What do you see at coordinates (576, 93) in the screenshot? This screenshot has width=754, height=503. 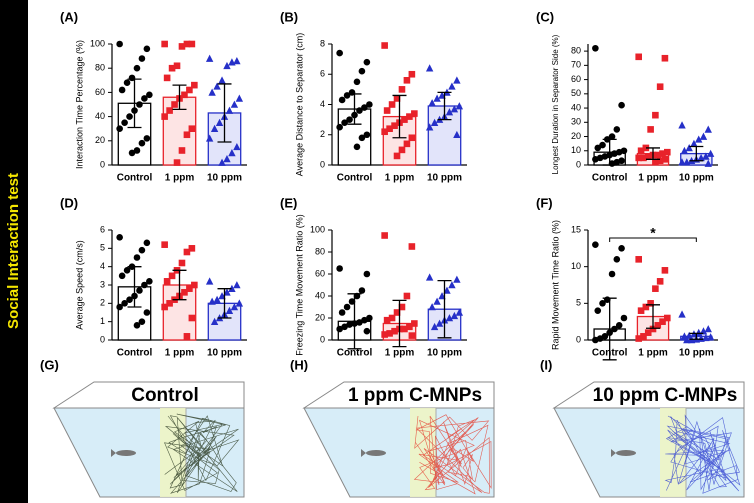 I see `y-tick-label: 50` at bounding box center [576, 93].